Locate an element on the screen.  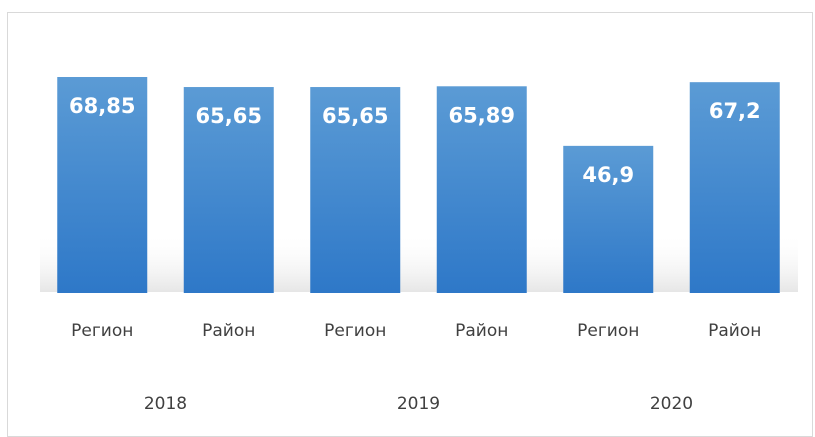
data-label: 46,9 is located at coordinates (608, 175).